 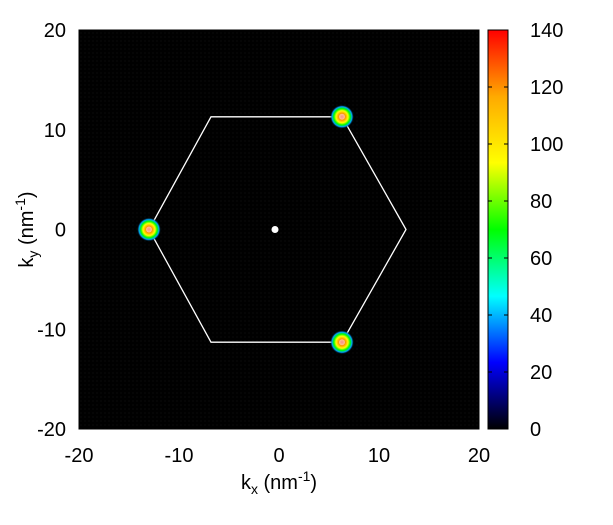 I want to click on colorbar-tick-label: 100, so click(x=546, y=145).